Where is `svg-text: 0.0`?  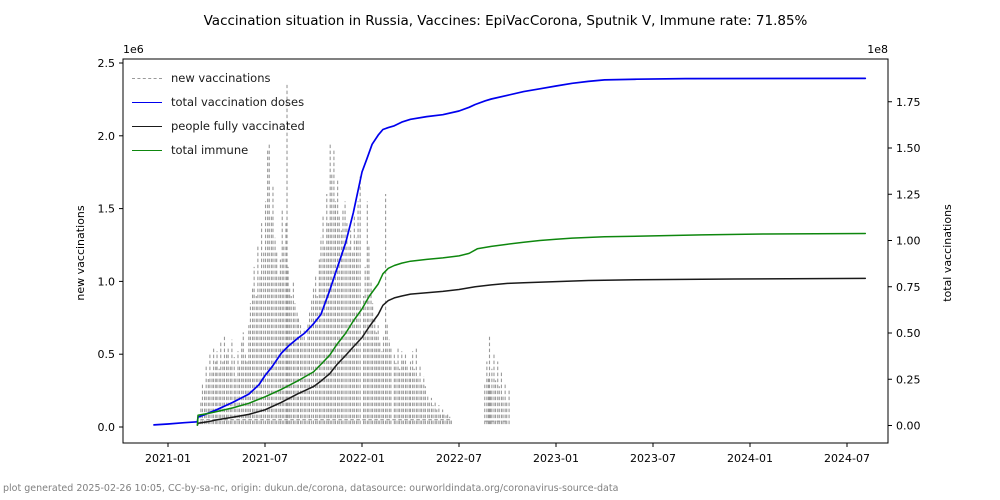 svg-text: 0.0 is located at coordinates (107, 427).